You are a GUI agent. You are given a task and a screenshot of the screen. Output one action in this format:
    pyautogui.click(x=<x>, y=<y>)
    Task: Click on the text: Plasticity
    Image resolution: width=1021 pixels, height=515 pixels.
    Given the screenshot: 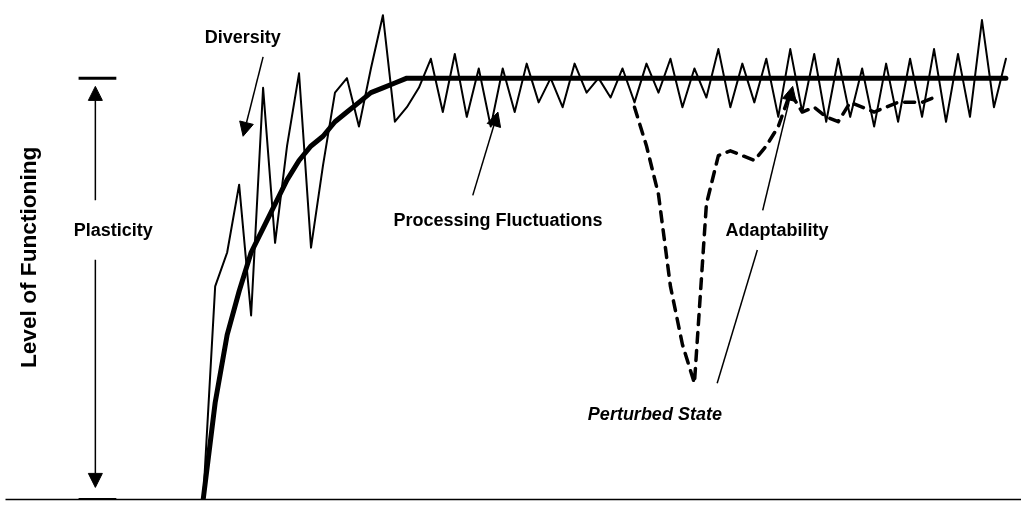 What is the action you would take?
    pyautogui.click(x=113, y=230)
    